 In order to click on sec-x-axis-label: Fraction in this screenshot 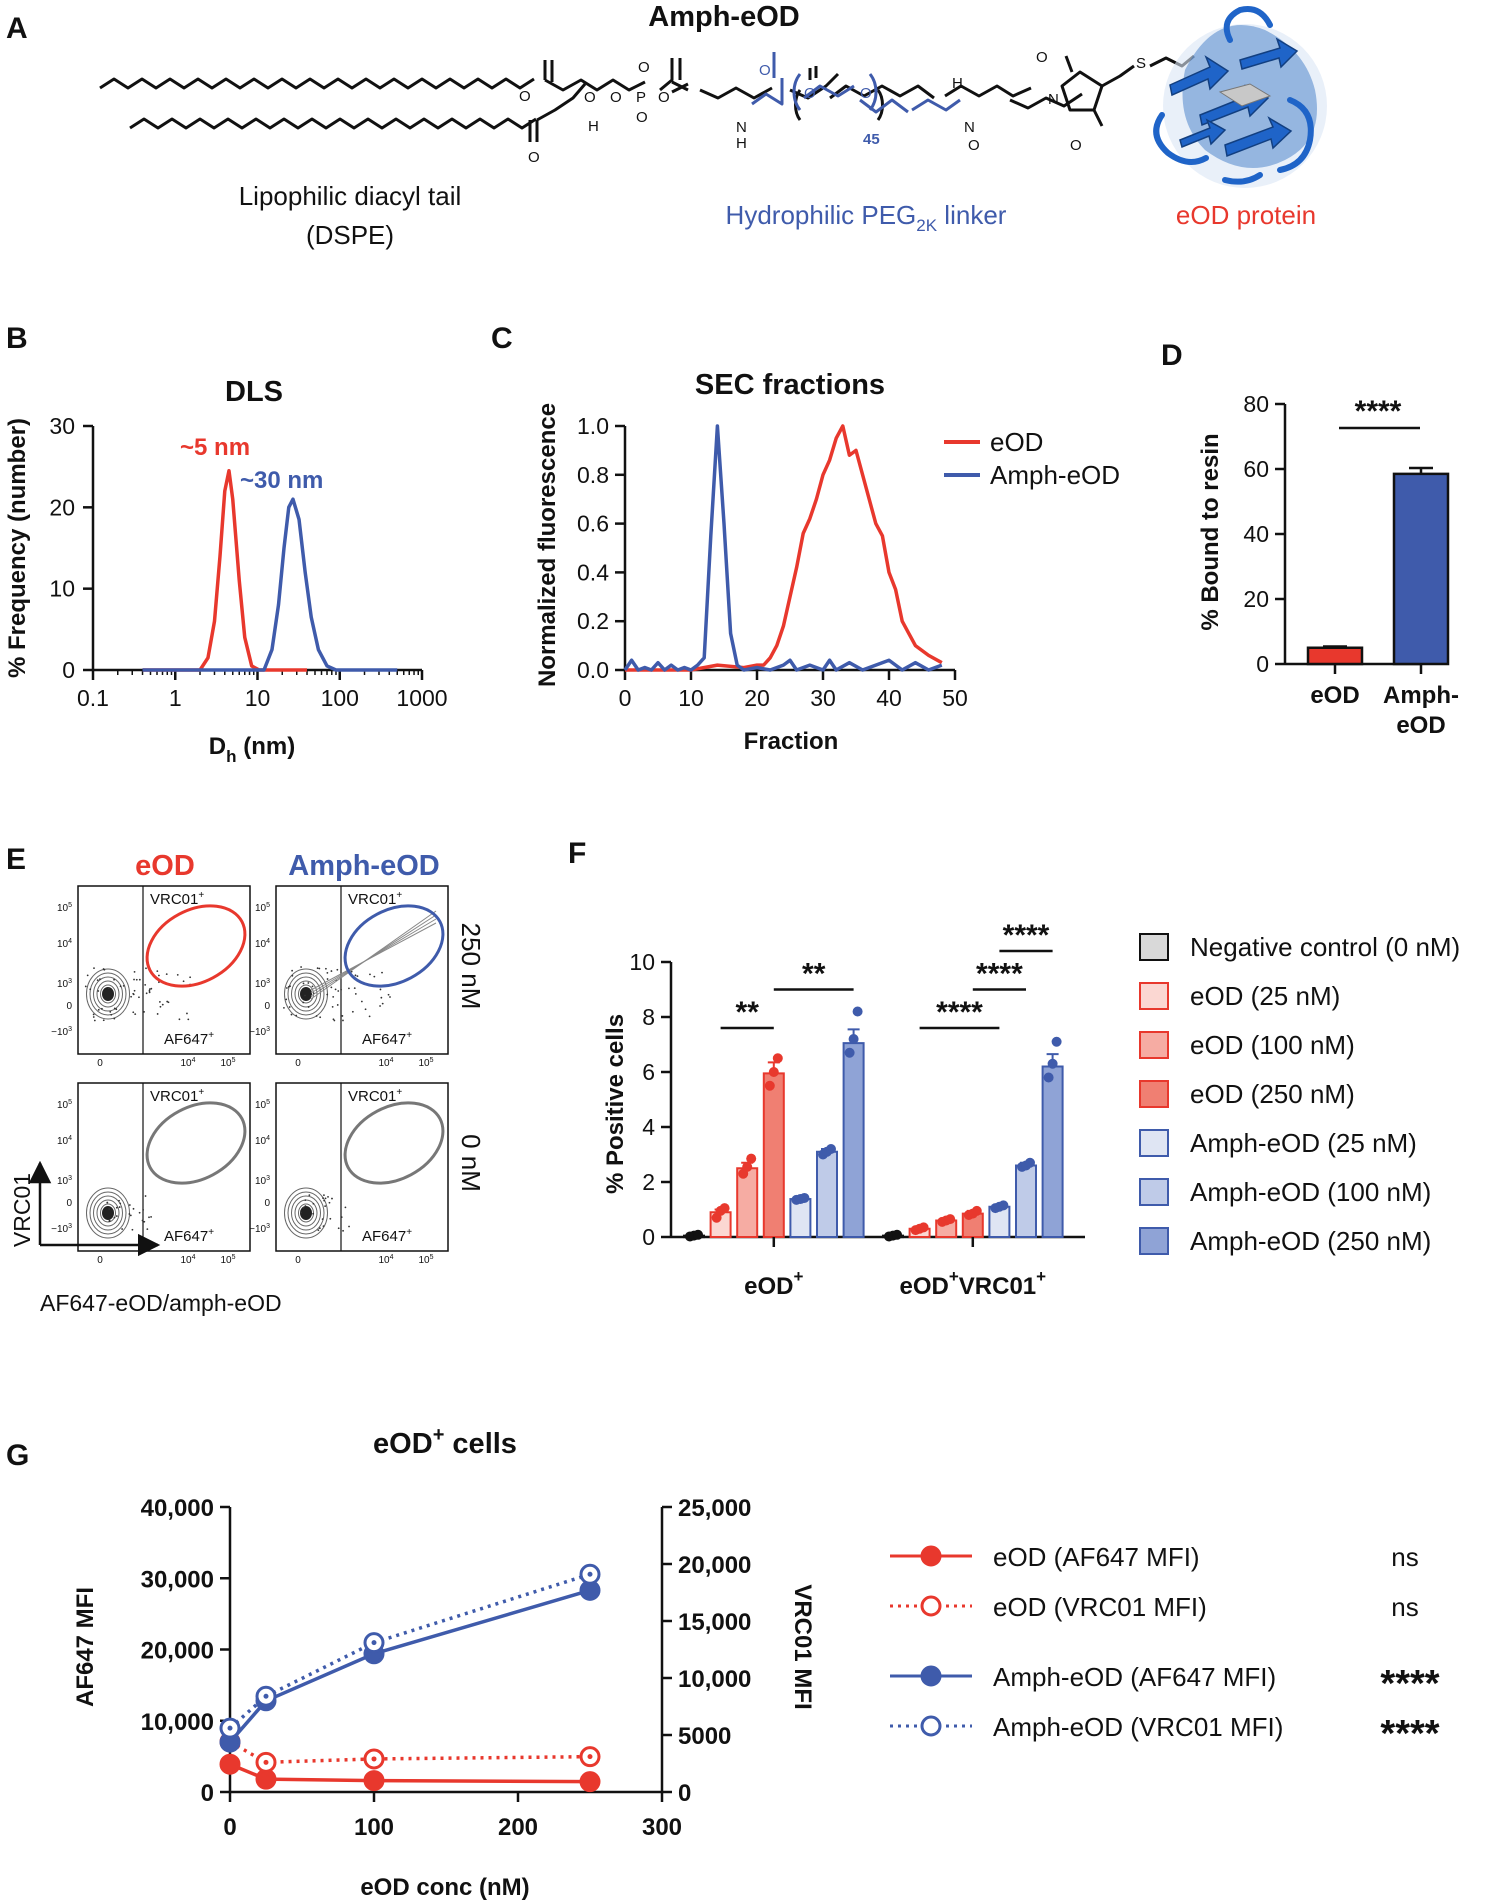, I will do `click(791, 741)`.